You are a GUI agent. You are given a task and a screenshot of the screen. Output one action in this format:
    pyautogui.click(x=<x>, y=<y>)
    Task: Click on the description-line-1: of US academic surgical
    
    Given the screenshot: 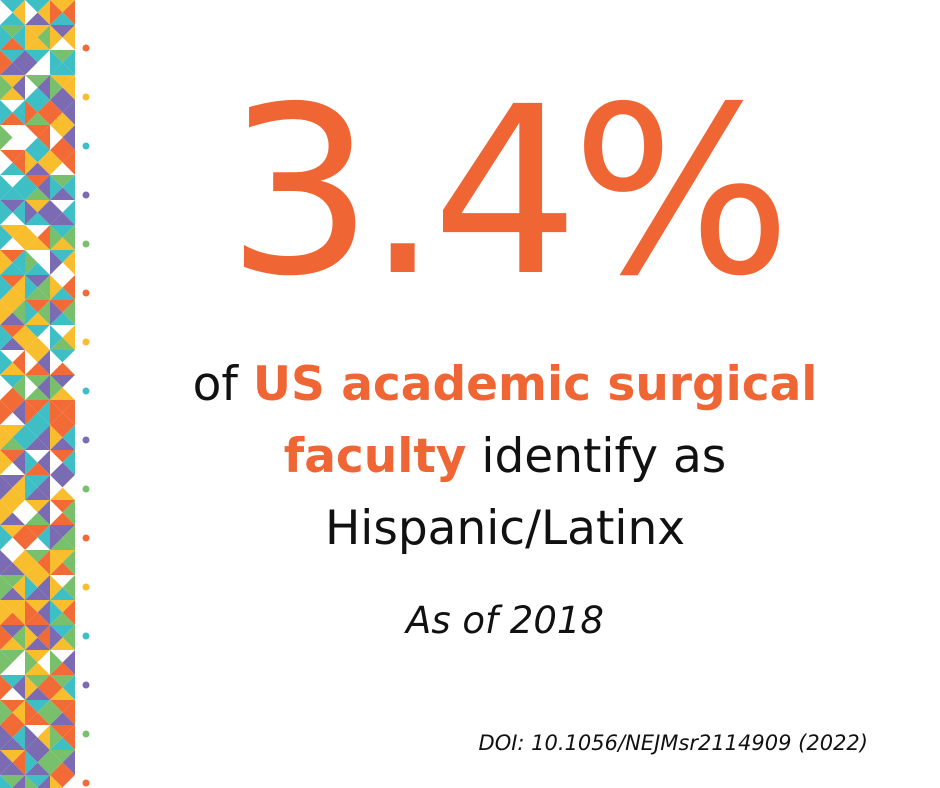 What is the action you would take?
    pyautogui.click(x=505, y=385)
    